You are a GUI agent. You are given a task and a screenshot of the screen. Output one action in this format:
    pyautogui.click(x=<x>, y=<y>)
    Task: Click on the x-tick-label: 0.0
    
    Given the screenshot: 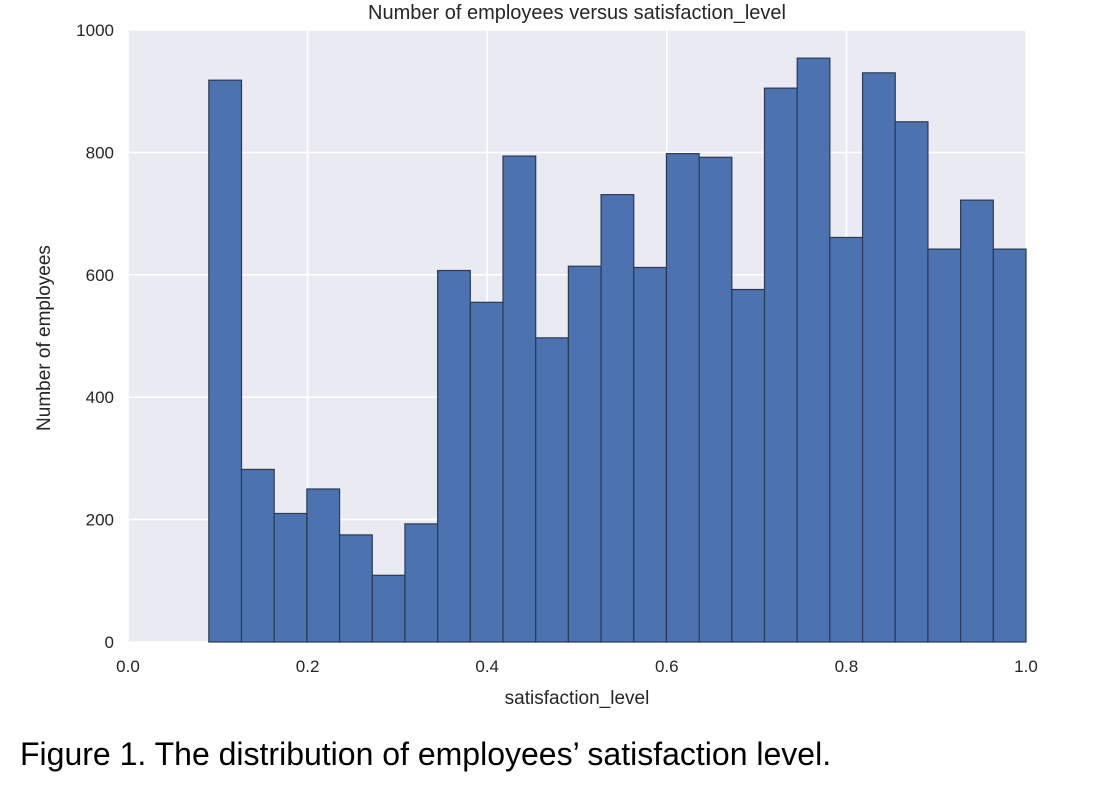 What is the action you would take?
    pyautogui.click(x=128, y=666)
    